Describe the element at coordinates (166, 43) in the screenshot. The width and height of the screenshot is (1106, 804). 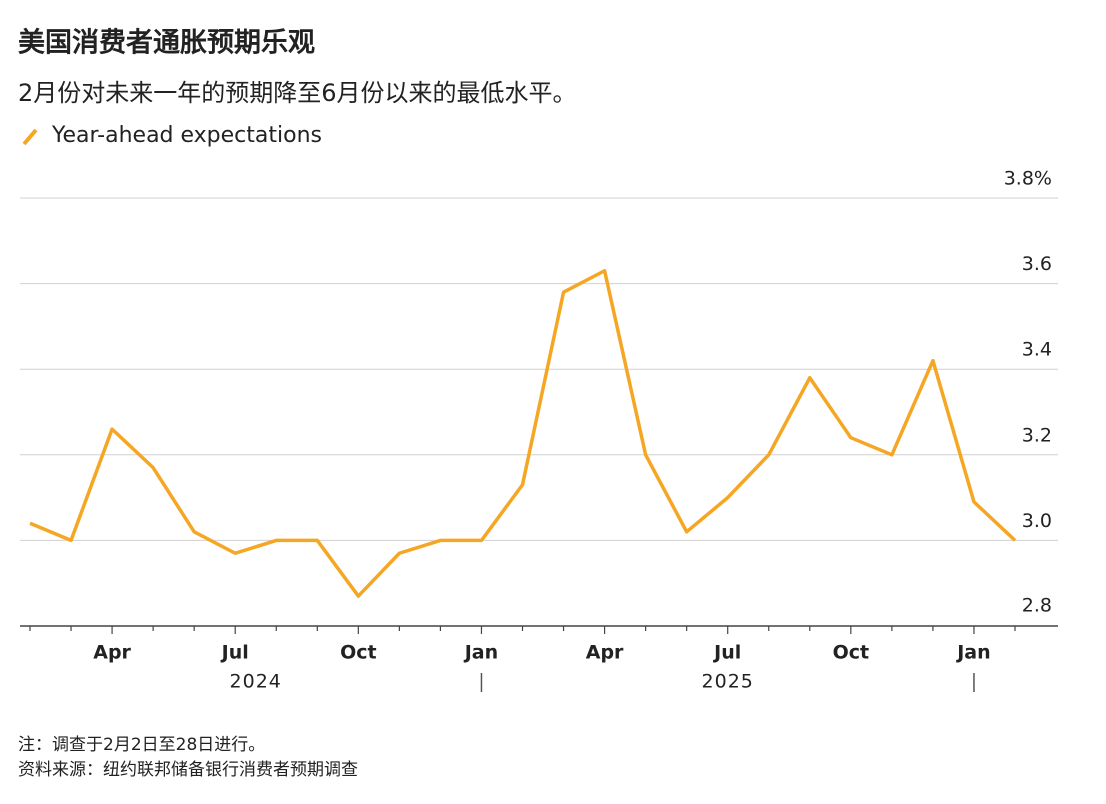
I see `chart-title: 美国消费者通胀预期乐观` at that location.